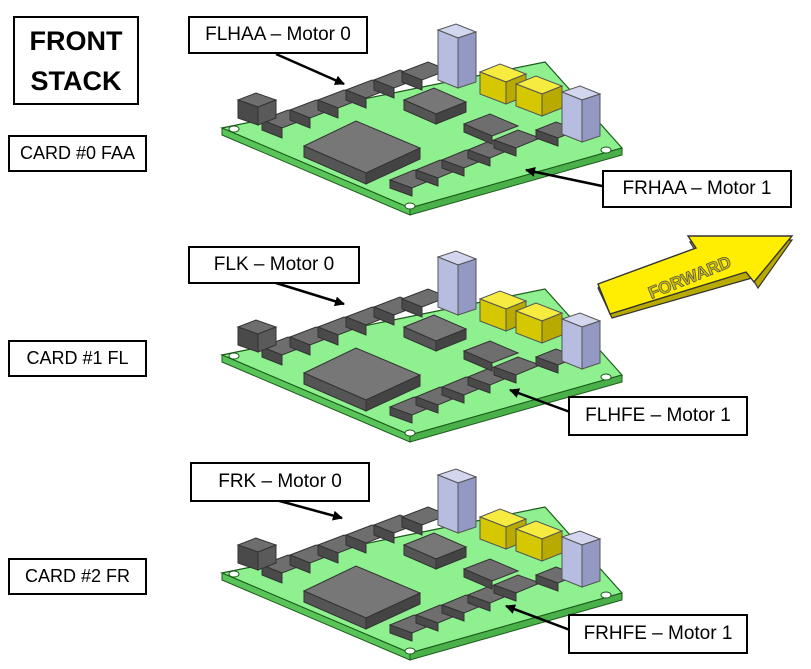 This screenshot has height=669, width=811. I want to click on callout-arrow-card1-motor1, so click(540, 401).